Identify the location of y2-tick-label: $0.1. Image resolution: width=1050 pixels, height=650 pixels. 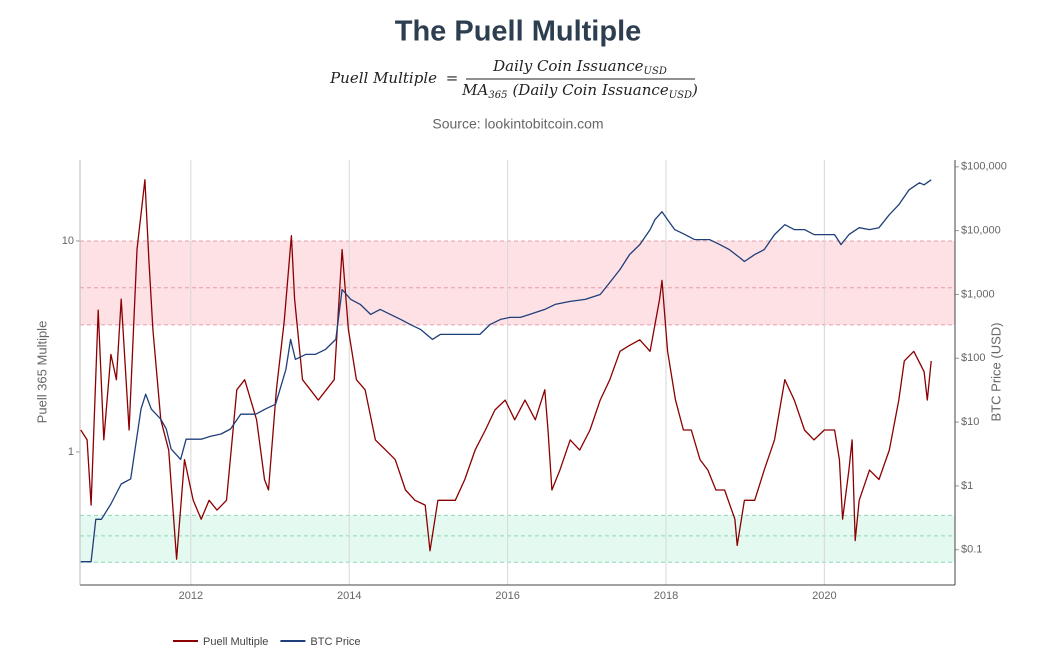
(971, 550).